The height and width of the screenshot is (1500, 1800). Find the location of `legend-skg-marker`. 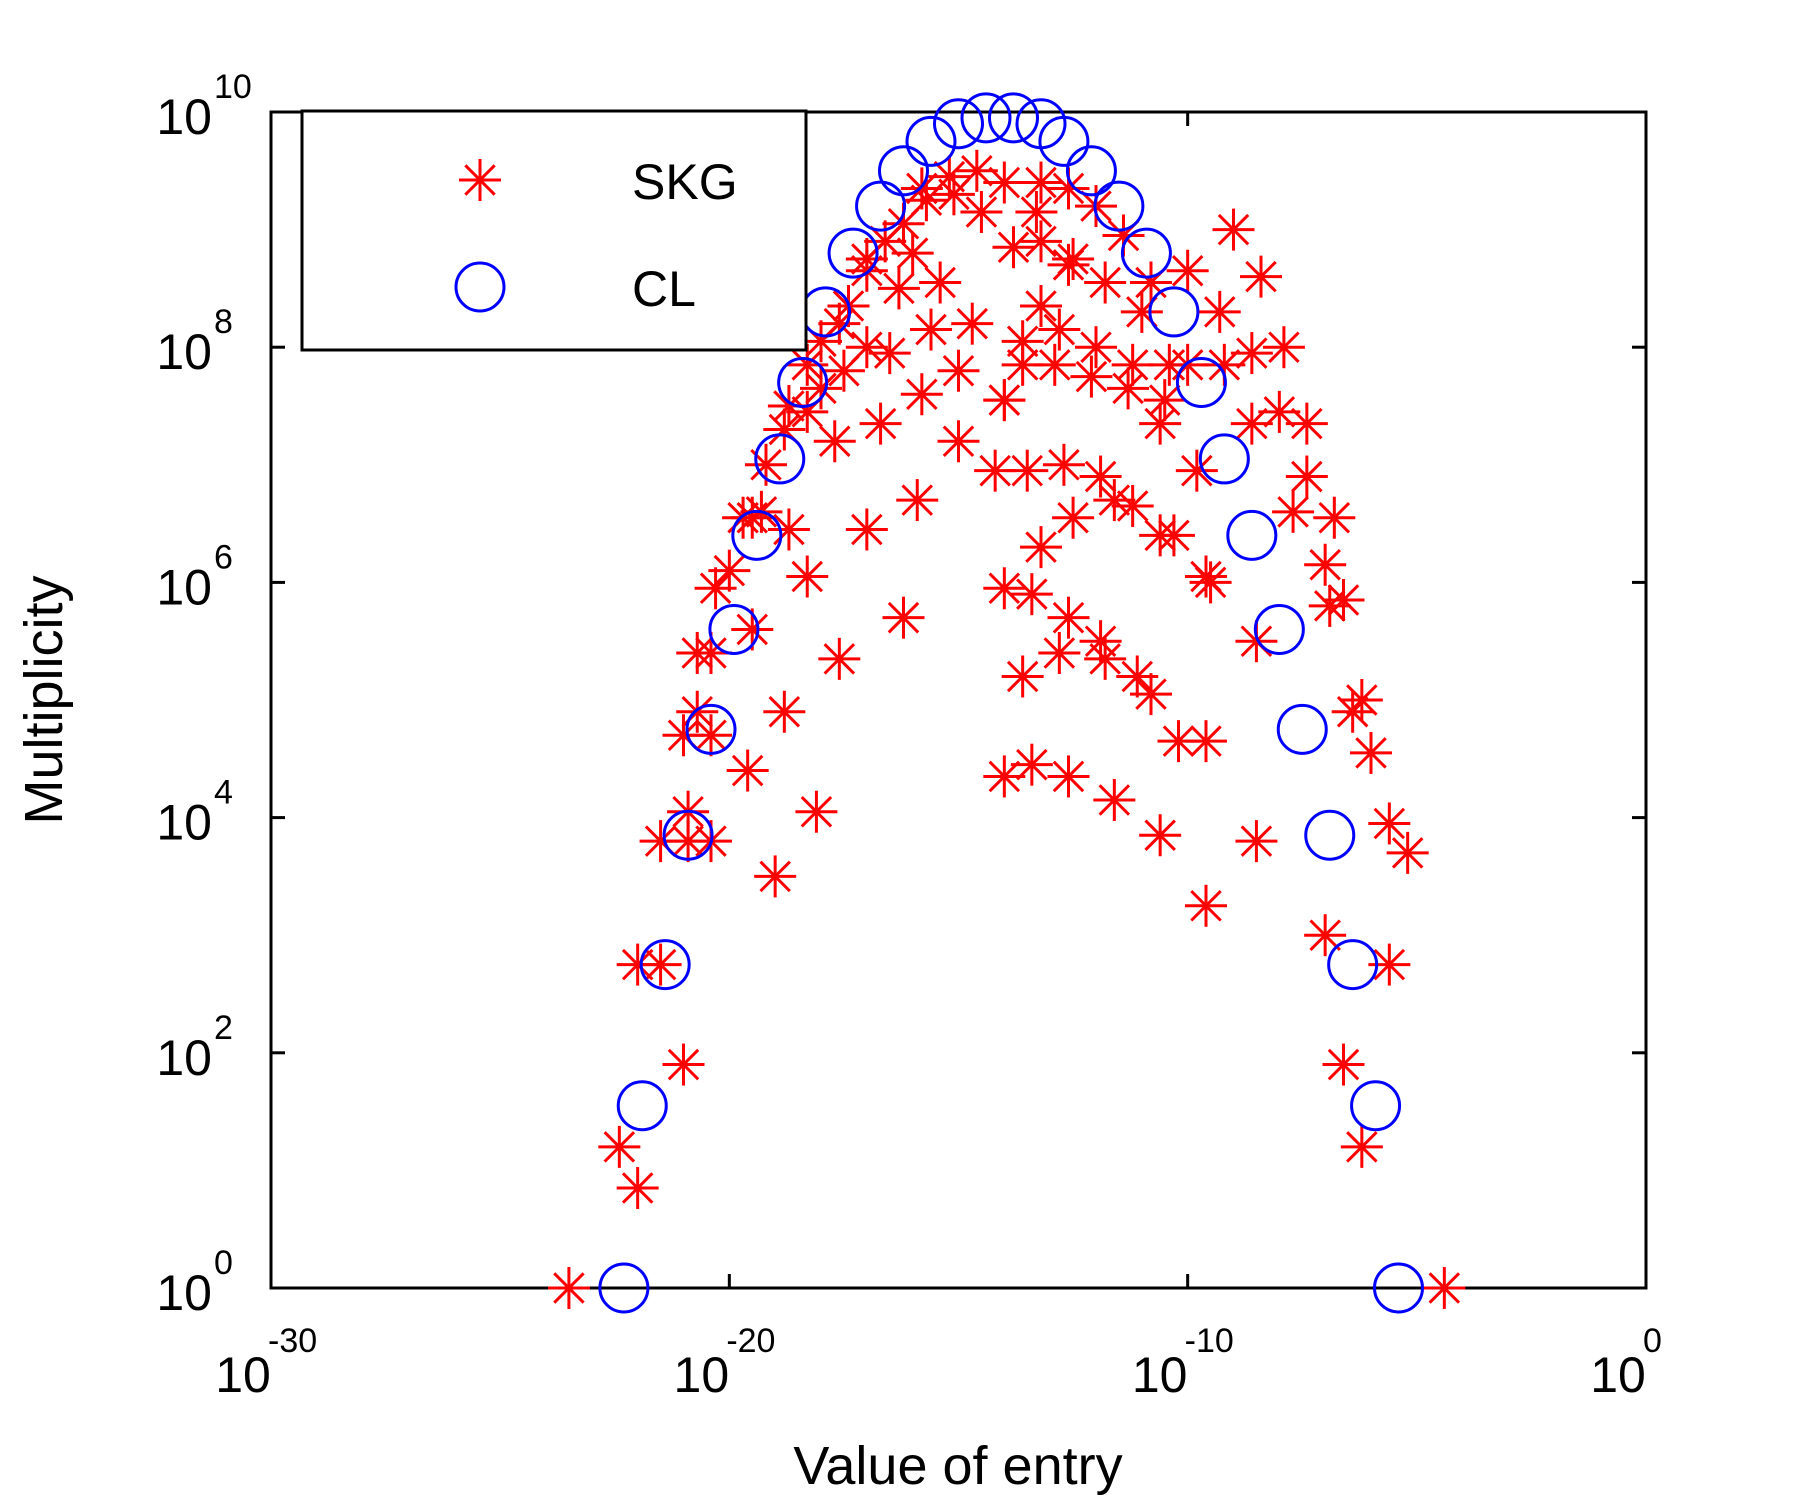

legend-skg-marker is located at coordinates (480, 180).